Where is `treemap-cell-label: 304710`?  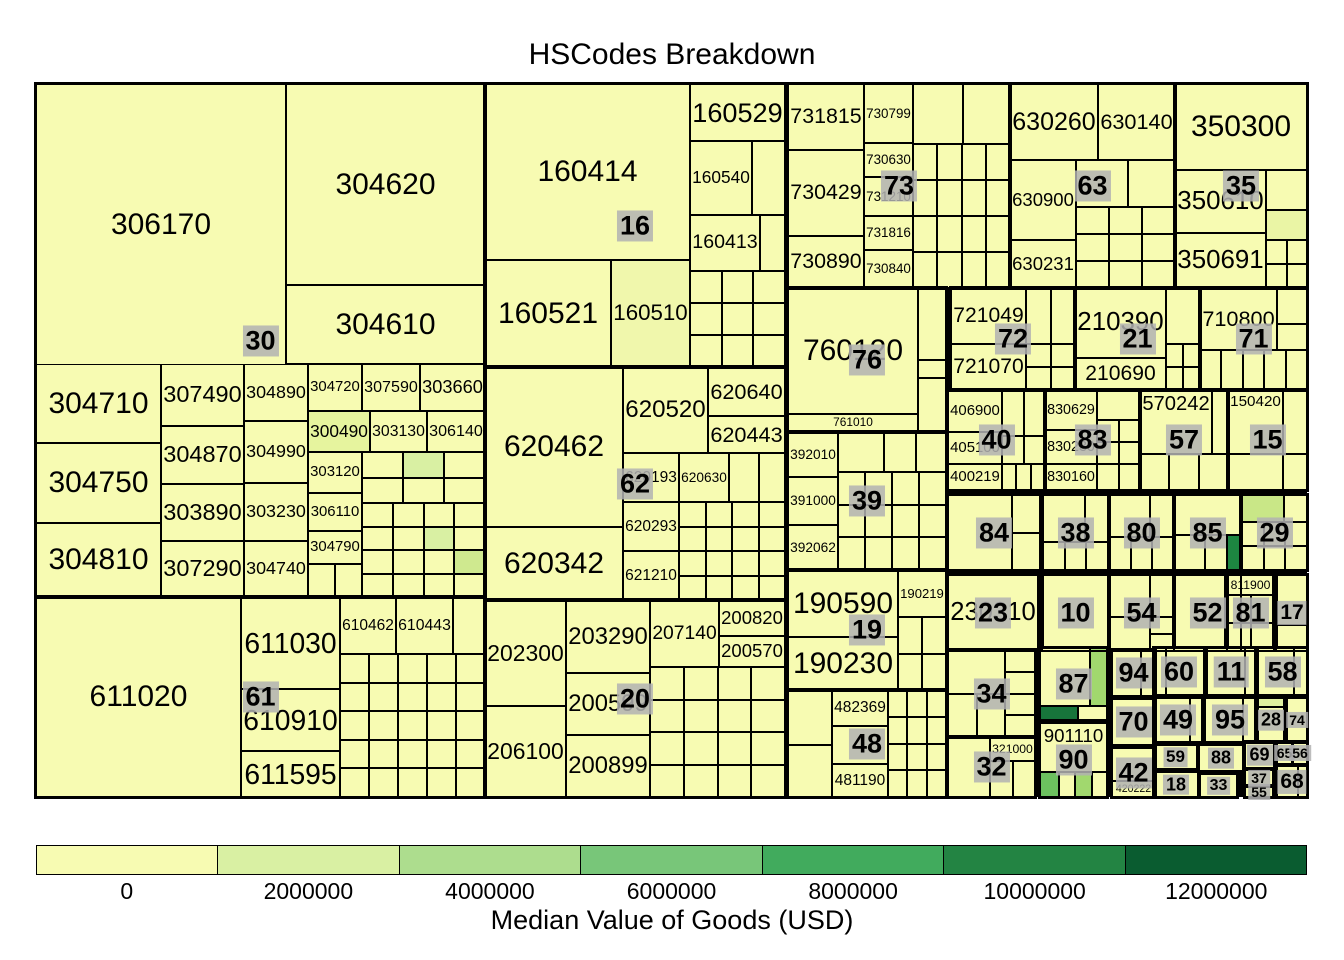 treemap-cell-label: 304710 is located at coordinates (98, 403).